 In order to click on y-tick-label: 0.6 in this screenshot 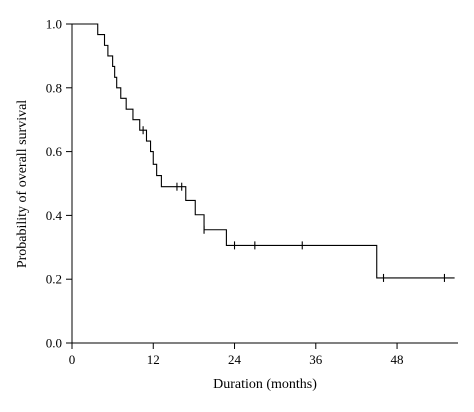, I will do `click(54, 151)`.